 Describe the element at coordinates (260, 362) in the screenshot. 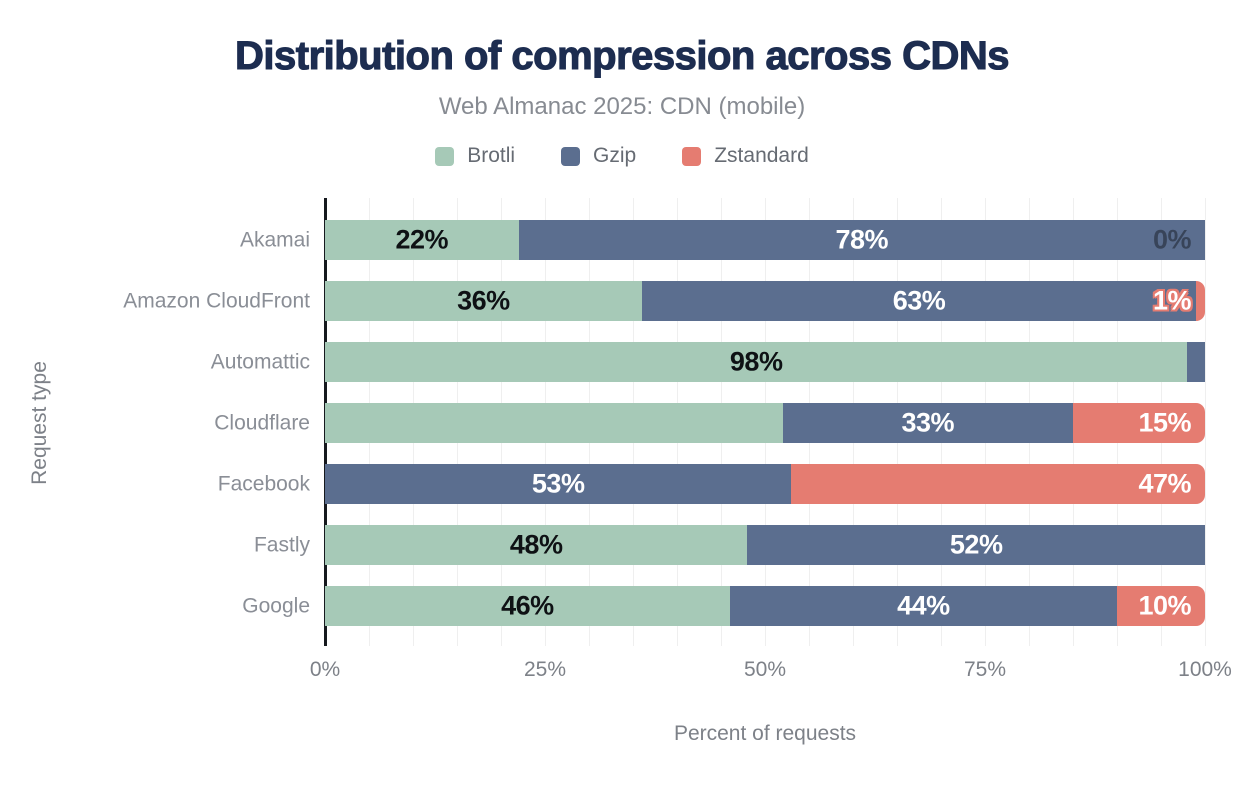

I see `category-label: Automattic` at that location.